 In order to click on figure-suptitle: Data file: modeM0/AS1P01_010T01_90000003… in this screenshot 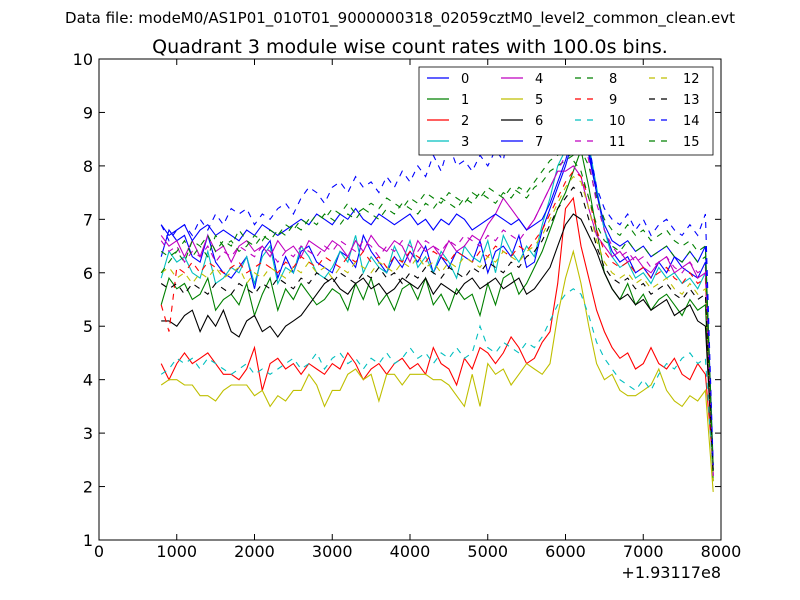, I will do `click(400, 18)`.